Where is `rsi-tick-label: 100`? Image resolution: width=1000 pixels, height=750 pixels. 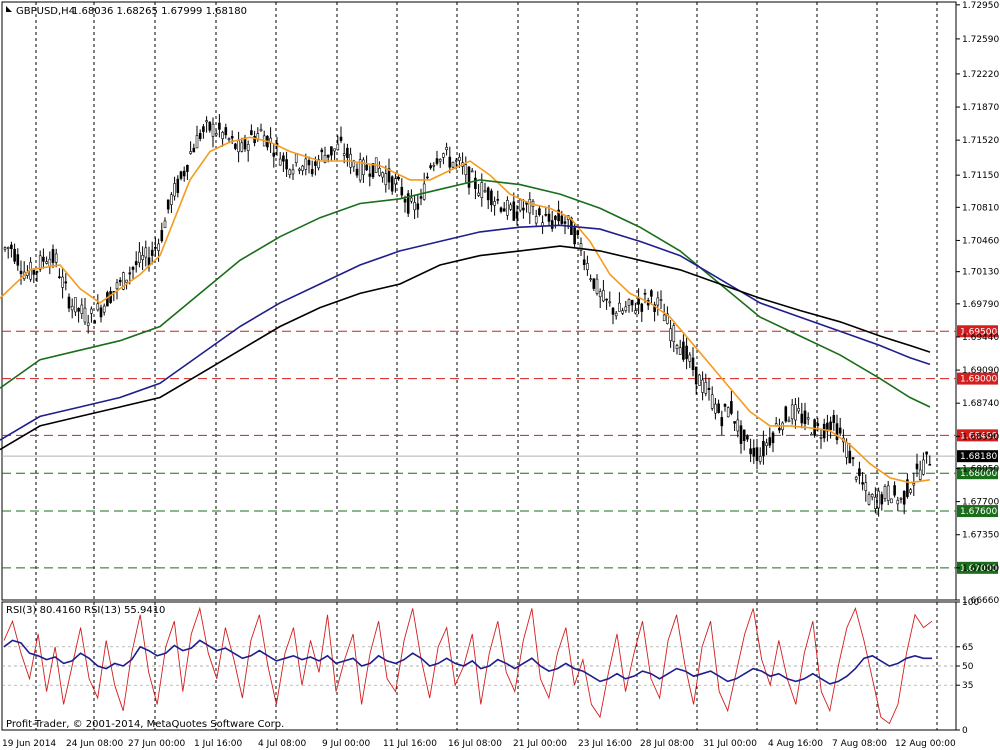 rsi-tick-label: 100 is located at coordinates (970, 603).